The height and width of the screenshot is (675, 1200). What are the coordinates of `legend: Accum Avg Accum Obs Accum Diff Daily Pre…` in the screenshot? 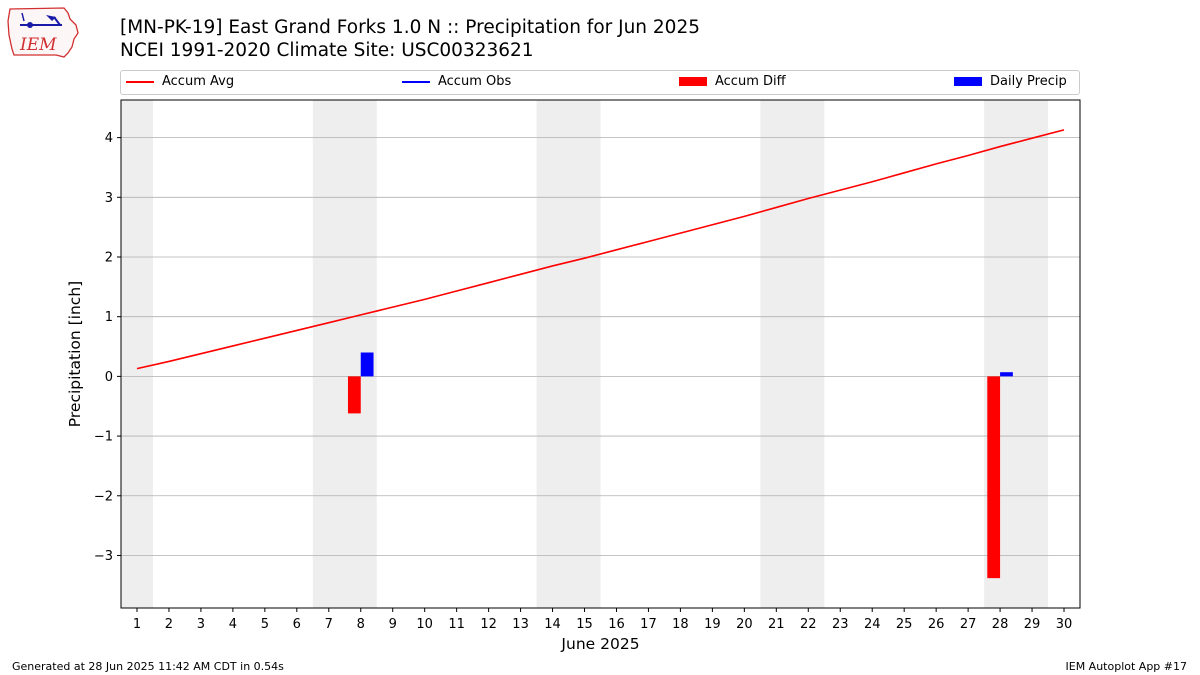 It's located at (600, 82).